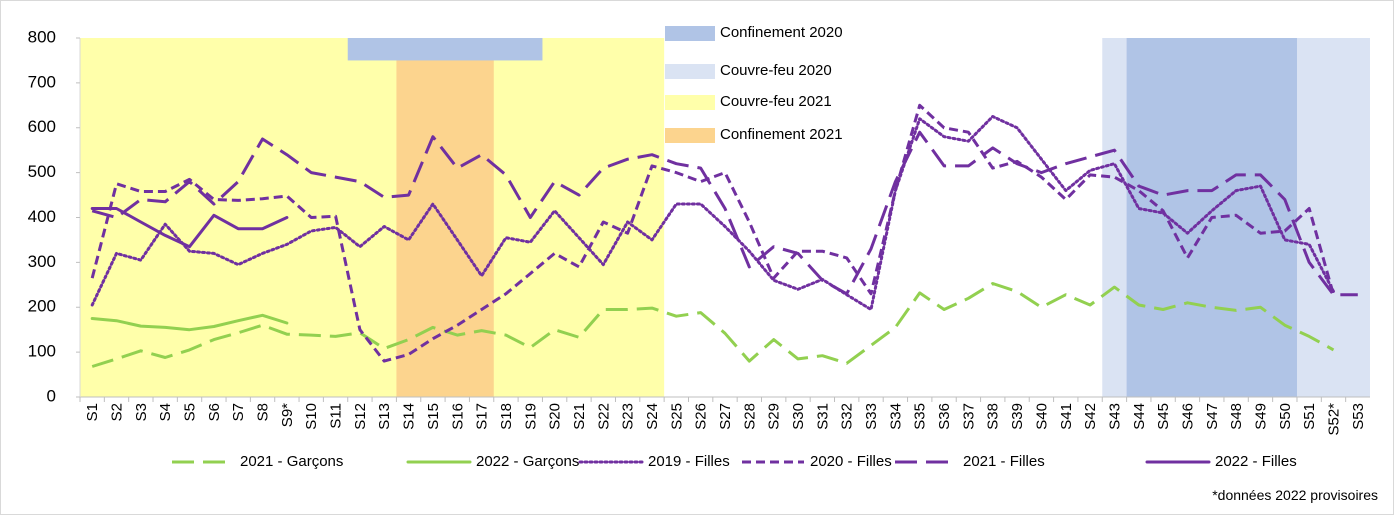 This screenshot has width=1394, height=520. What do you see at coordinates (579, 416) in the screenshot?
I see `x-tick-label: S21` at bounding box center [579, 416].